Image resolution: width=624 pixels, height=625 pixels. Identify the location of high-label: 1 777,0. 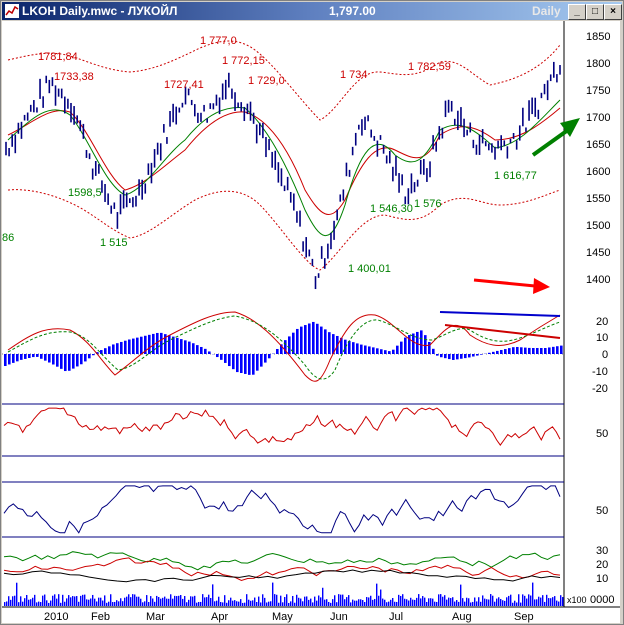
(218, 41).